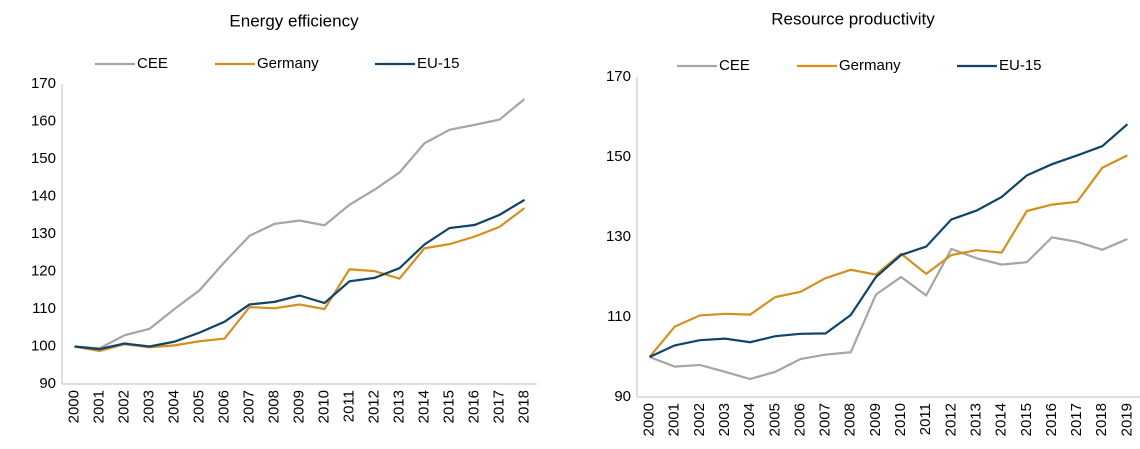 The height and width of the screenshot is (449, 1140). Describe the element at coordinates (43, 195) in the screenshot. I see `y-tick-label: 140` at that location.